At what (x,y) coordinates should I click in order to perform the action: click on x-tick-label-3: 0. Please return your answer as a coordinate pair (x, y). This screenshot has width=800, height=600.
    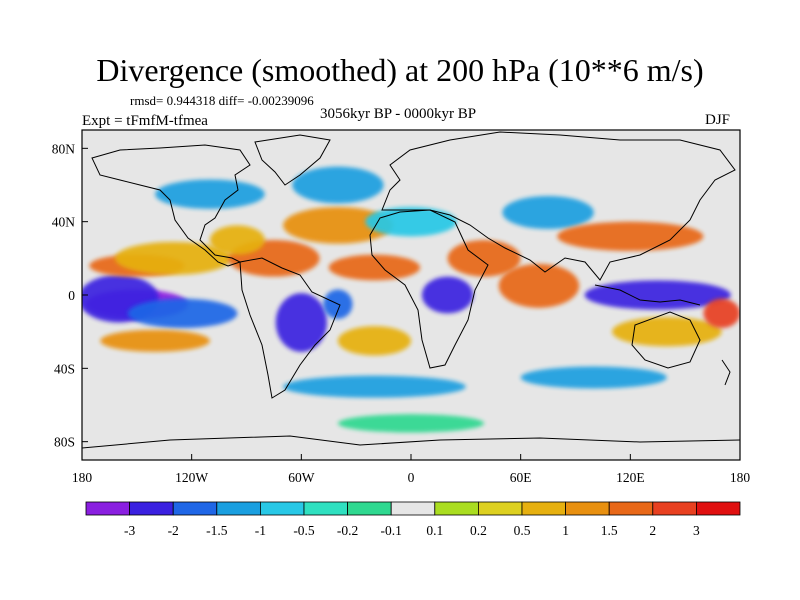
    Looking at the image, I should click on (411, 477).